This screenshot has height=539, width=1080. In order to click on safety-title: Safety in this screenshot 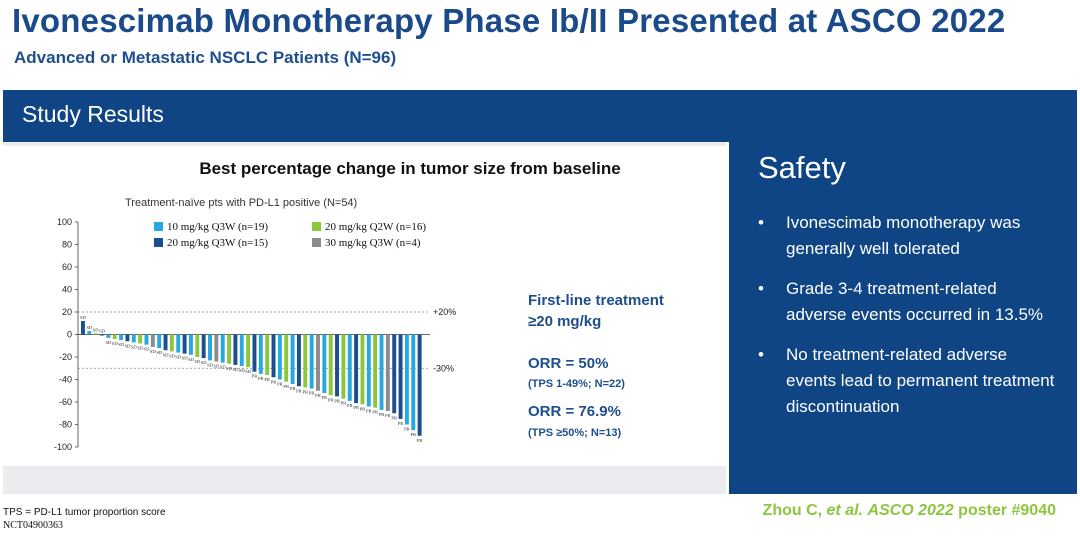, I will do `click(802, 167)`.